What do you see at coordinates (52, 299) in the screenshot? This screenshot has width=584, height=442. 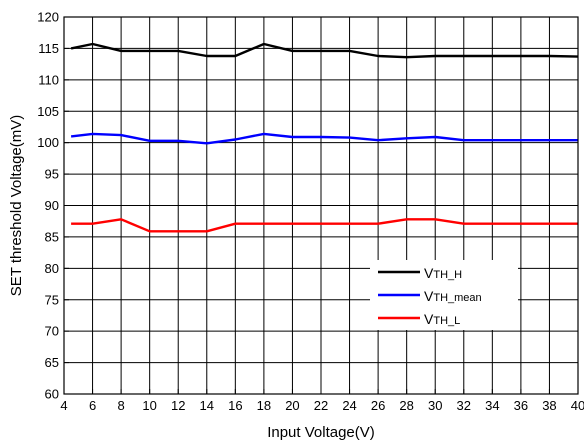 I see `y-tick-label: 75` at bounding box center [52, 299].